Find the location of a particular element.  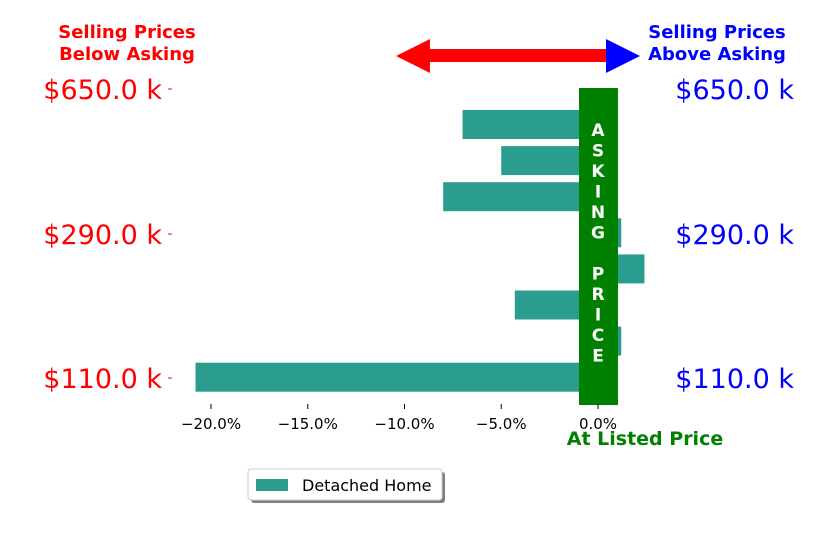

asking-price-letter: K is located at coordinates (598, 172).